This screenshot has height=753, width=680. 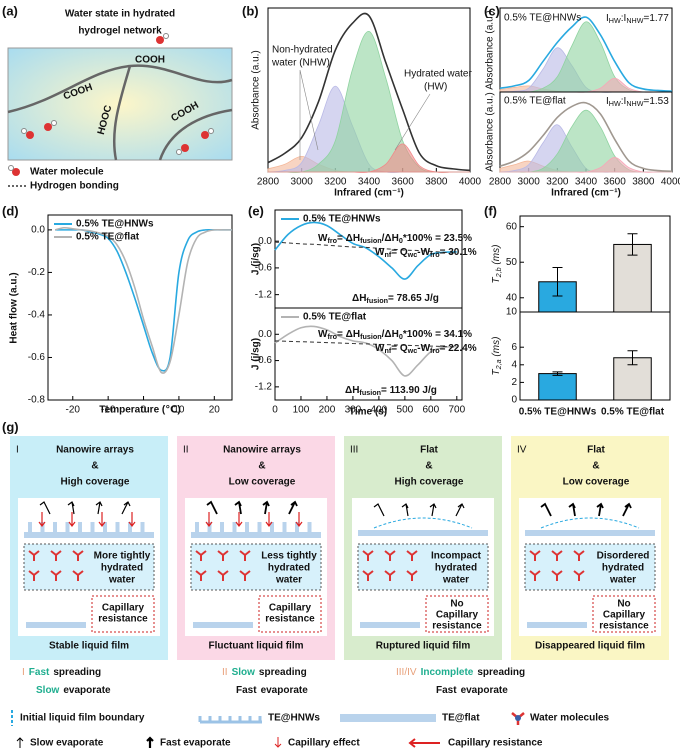 What do you see at coordinates (458, 252) in the screenshot?
I see `annotation-part: = 30.1%` at bounding box center [458, 252].